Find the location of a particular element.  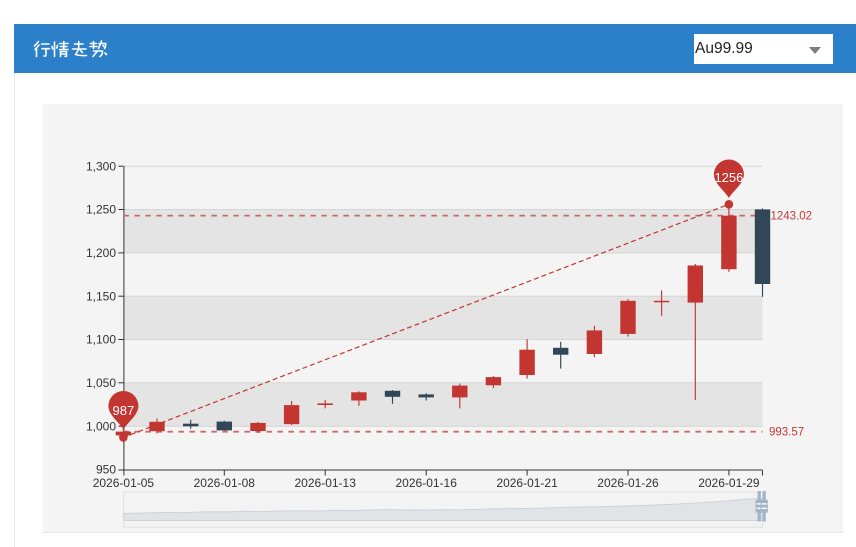

svg-text: 1,050 is located at coordinates (101, 383).